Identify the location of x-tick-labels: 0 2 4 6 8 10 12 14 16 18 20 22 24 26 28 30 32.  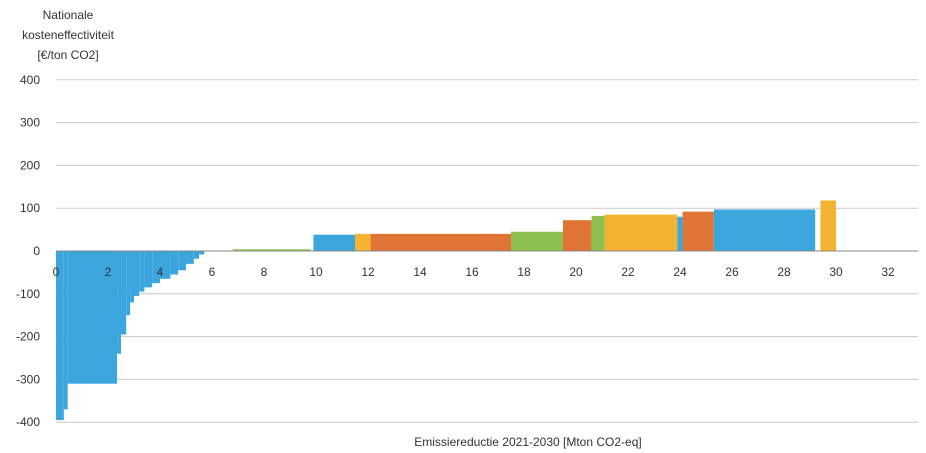
(474, 272).